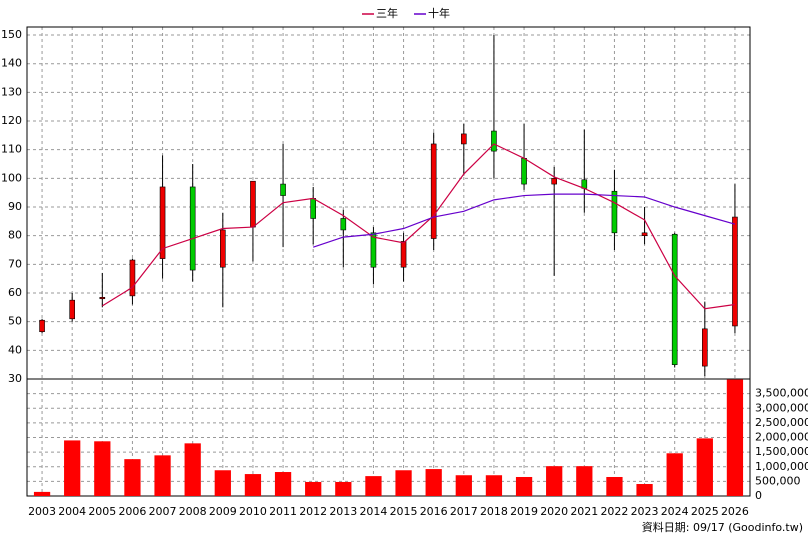 Image resolution: width=808 pixels, height=540 pixels. What do you see at coordinates (15, 321) in the screenshot?
I see `y-tick-label: 50` at bounding box center [15, 321].